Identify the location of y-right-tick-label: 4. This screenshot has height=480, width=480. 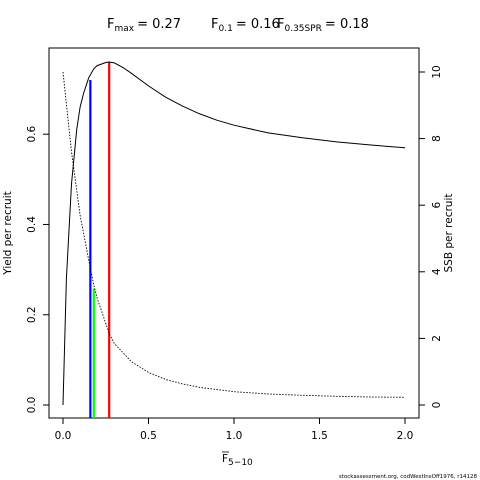
(437, 271).